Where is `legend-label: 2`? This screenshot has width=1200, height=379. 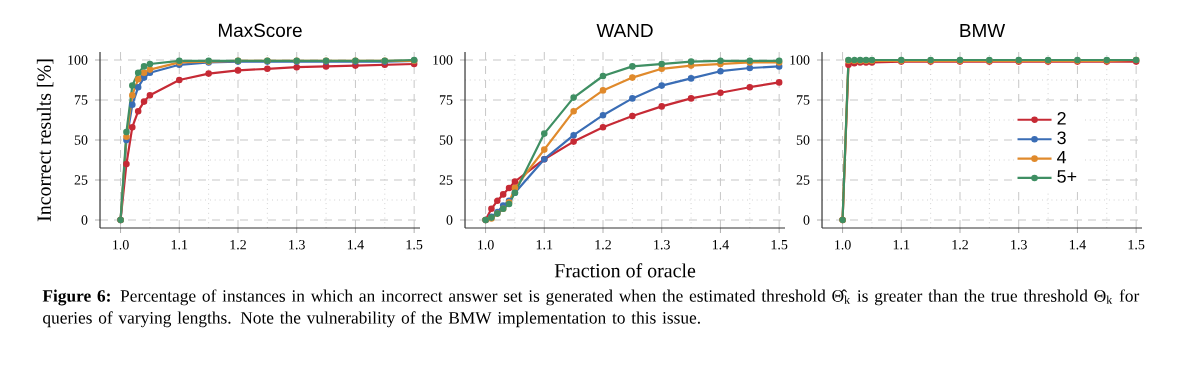
legend-label: 2 is located at coordinates (1061, 118).